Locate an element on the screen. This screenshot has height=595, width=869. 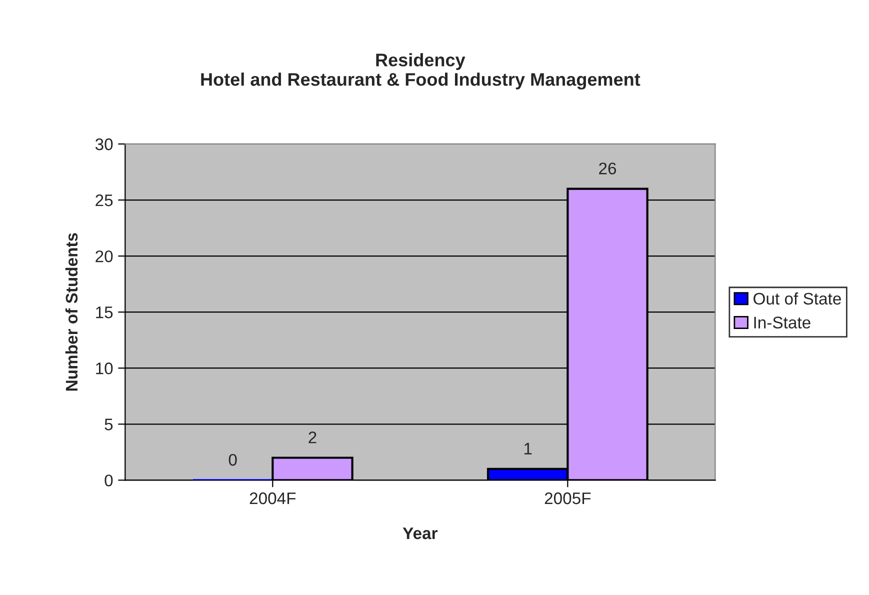
y-tick-label: 5 is located at coordinates (108, 424).